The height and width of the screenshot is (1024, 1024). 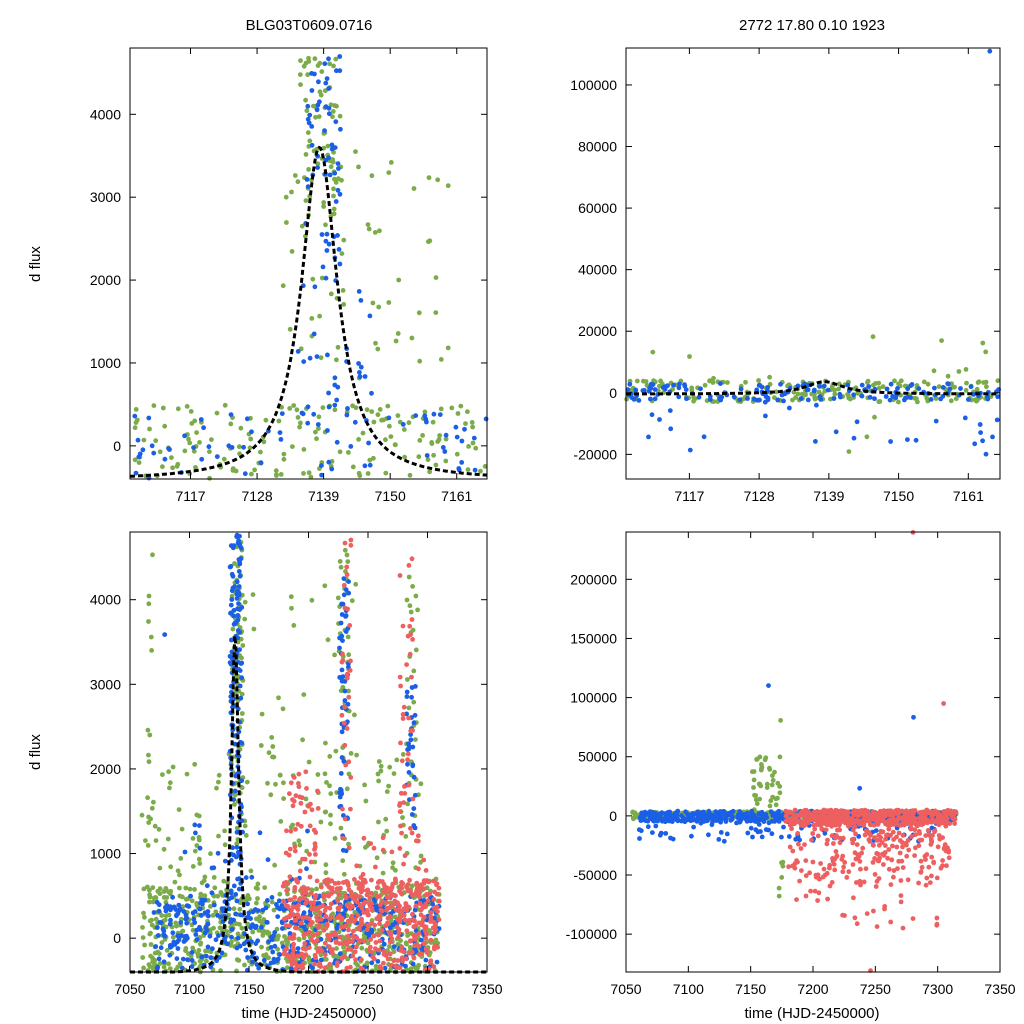 What do you see at coordinates (129, 989) in the screenshot?
I see `x-tick-label: 7050` at bounding box center [129, 989].